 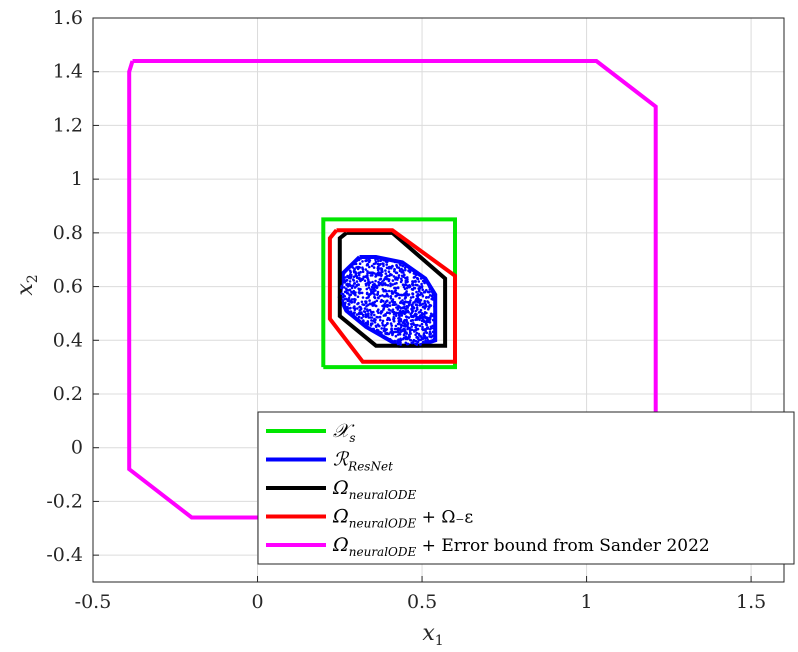 What do you see at coordinates (751, 602) in the screenshot?
I see `x-tick-label: 1.5` at bounding box center [751, 602].